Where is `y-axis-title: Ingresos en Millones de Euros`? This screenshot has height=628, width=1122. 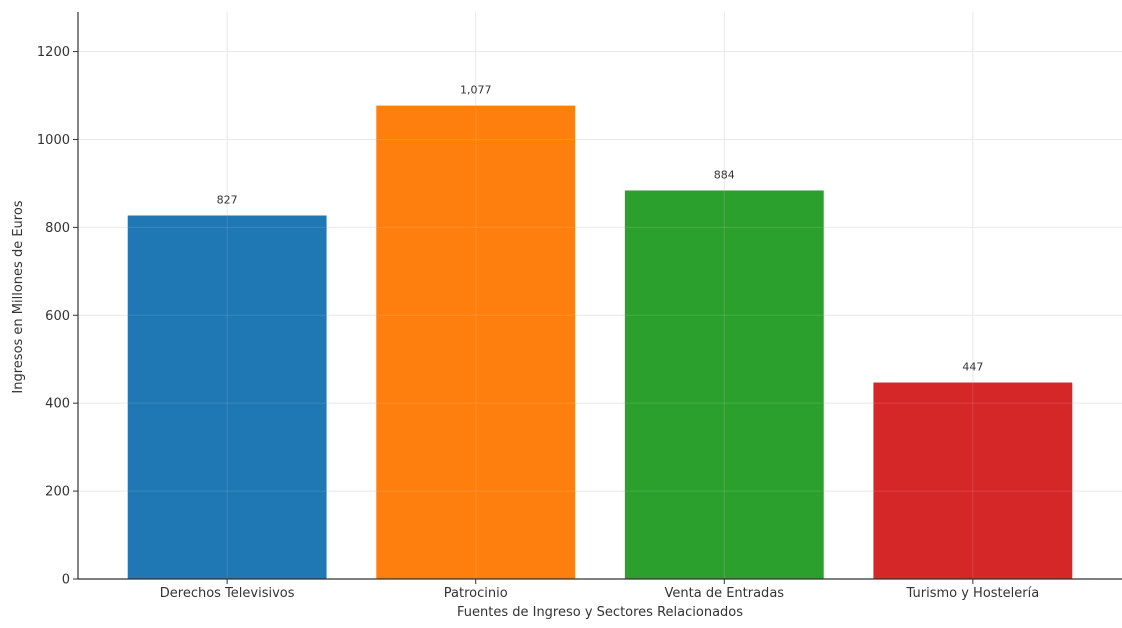
y-axis-title: Ingresos en Millones de Euros is located at coordinates (18, 296).